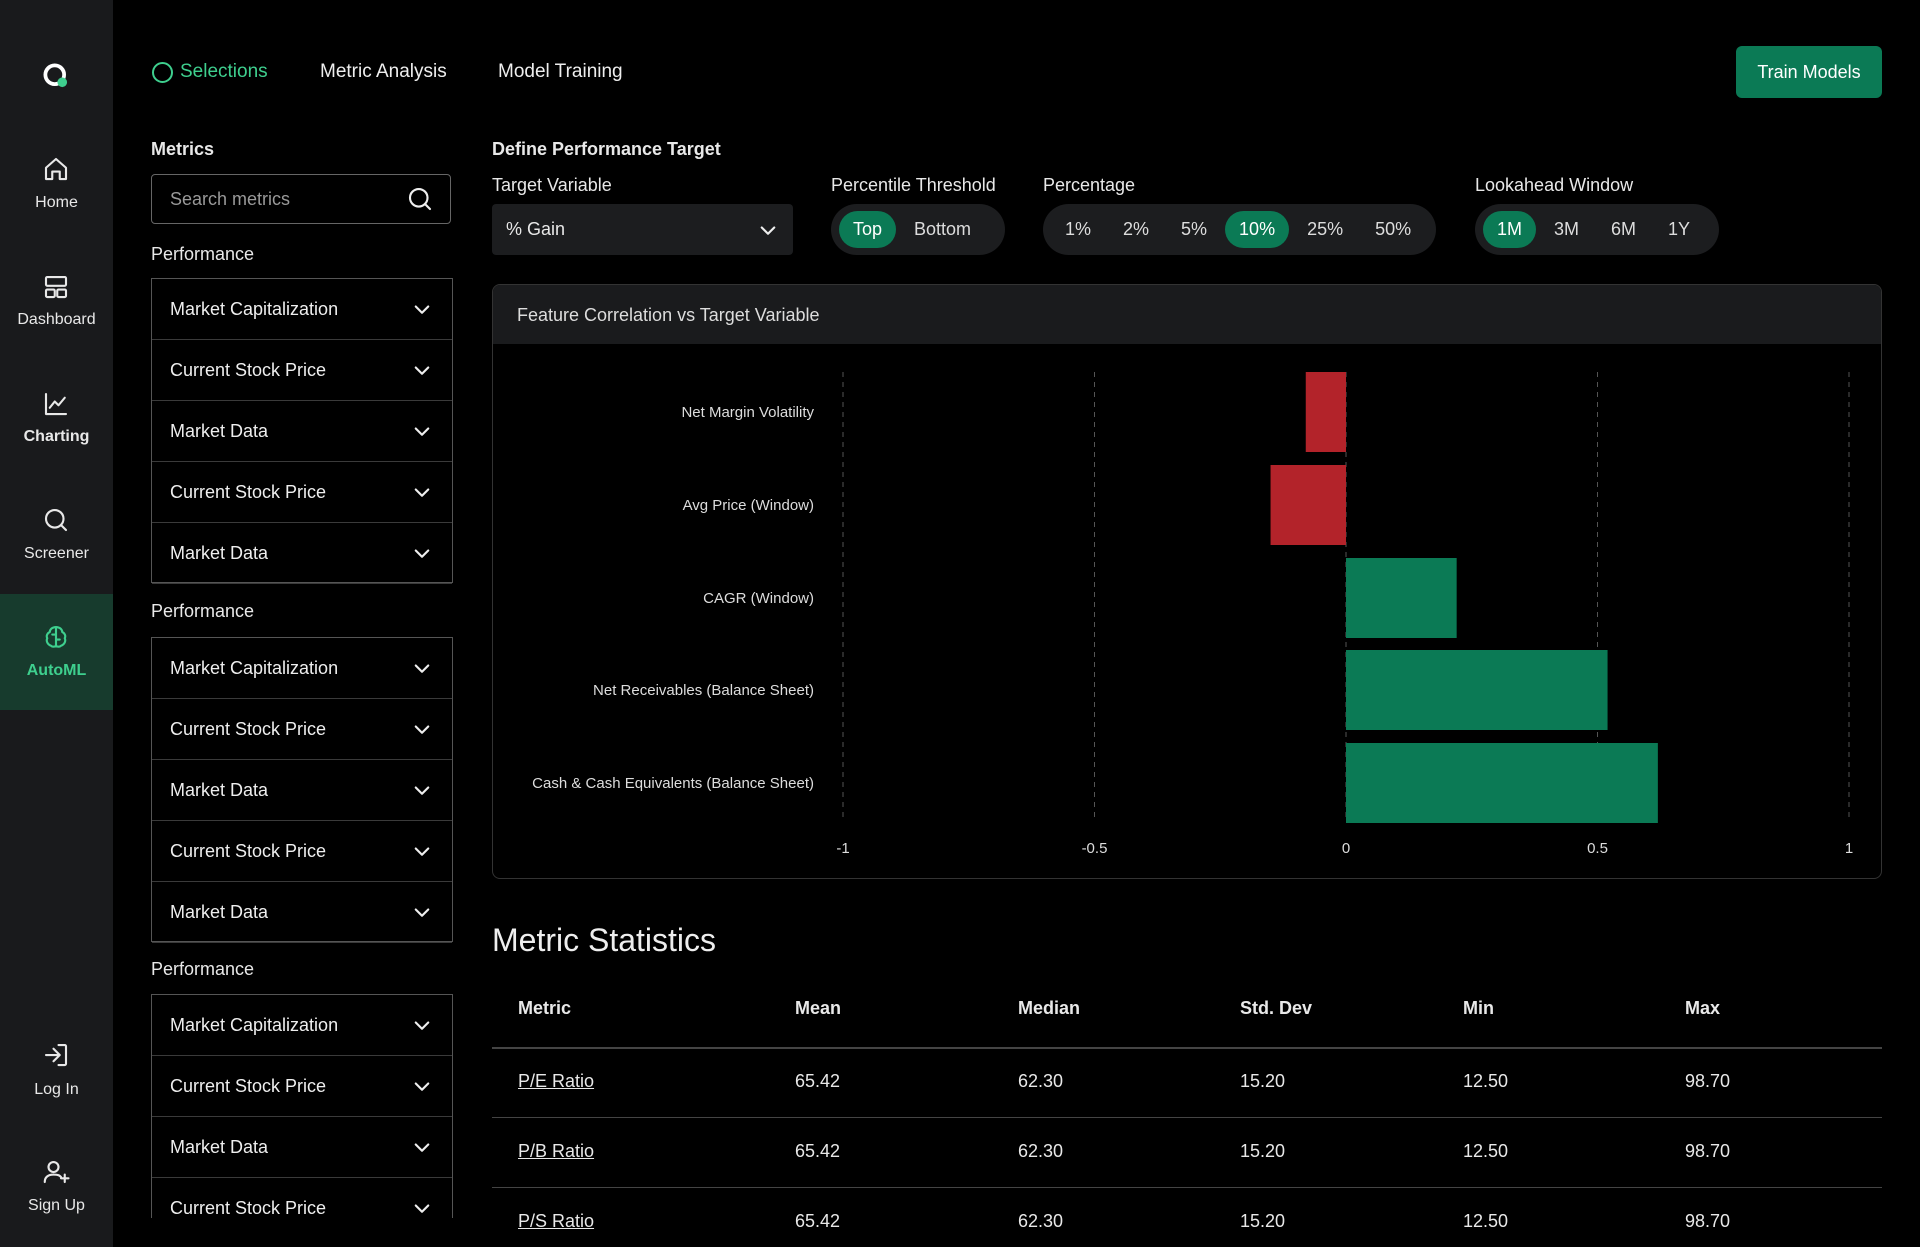 The width and height of the screenshot is (1920, 1247). What do you see at coordinates (606, 149) in the screenshot?
I see `section-title: Define Performance Target` at bounding box center [606, 149].